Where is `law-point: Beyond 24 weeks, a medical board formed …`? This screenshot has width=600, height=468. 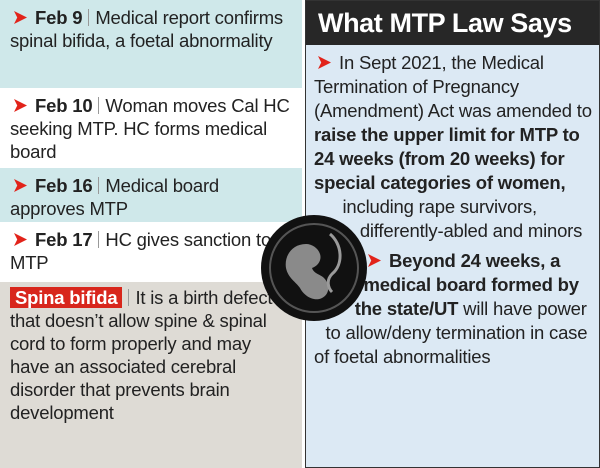 law-point: Beyond 24 weeks, a medical board formed … is located at coordinates (453, 309).